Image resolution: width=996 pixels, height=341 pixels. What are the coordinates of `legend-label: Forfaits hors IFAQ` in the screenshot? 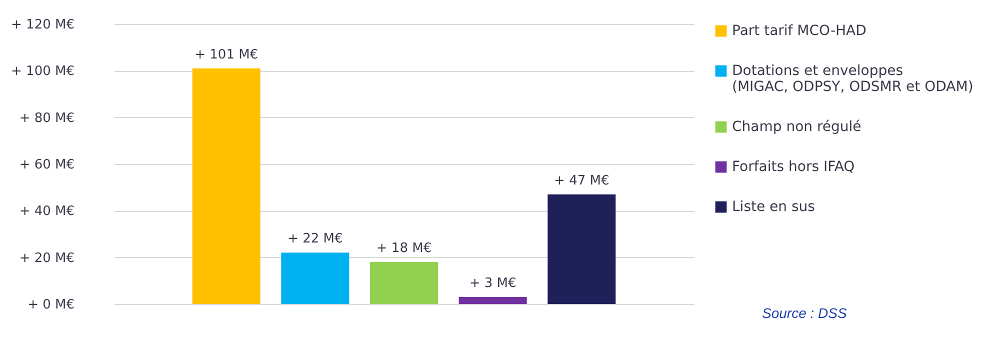 It's located at (793, 167).